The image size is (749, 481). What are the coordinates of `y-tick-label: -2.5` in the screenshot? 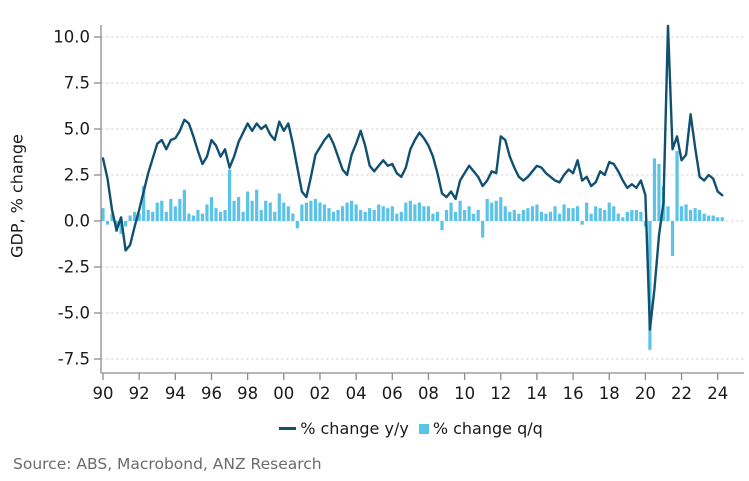 It's located at (74, 267).